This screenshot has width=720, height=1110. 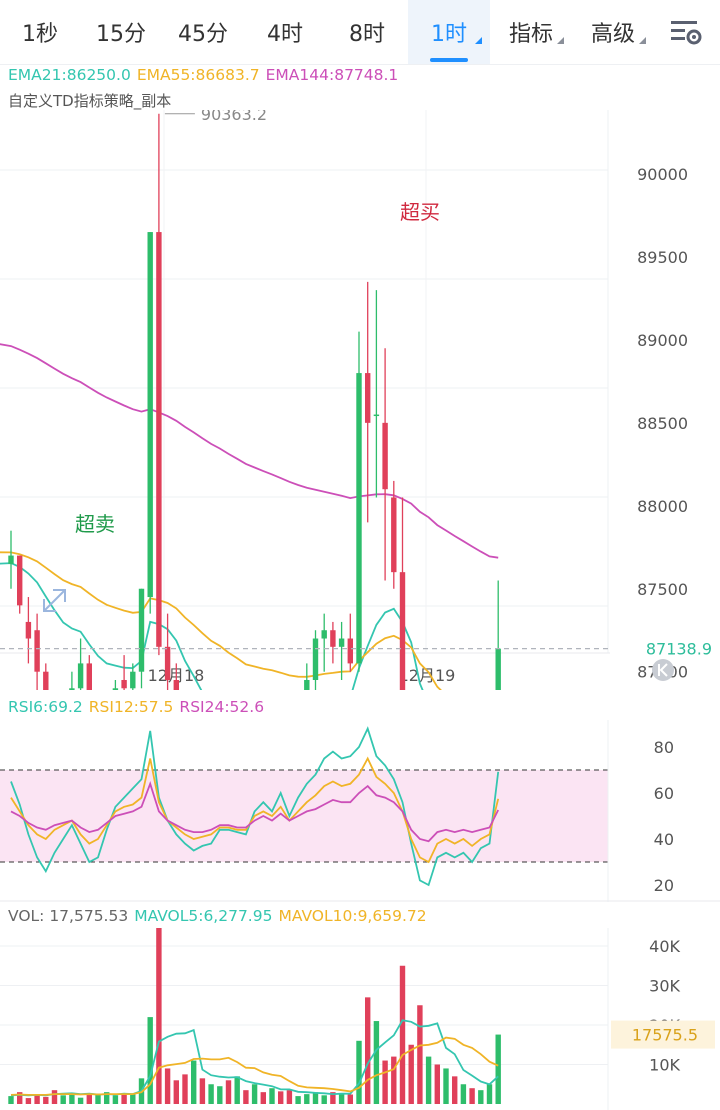 What do you see at coordinates (254, 1066) in the screenshot?
I see `mavol10-line` at bounding box center [254, 1066].